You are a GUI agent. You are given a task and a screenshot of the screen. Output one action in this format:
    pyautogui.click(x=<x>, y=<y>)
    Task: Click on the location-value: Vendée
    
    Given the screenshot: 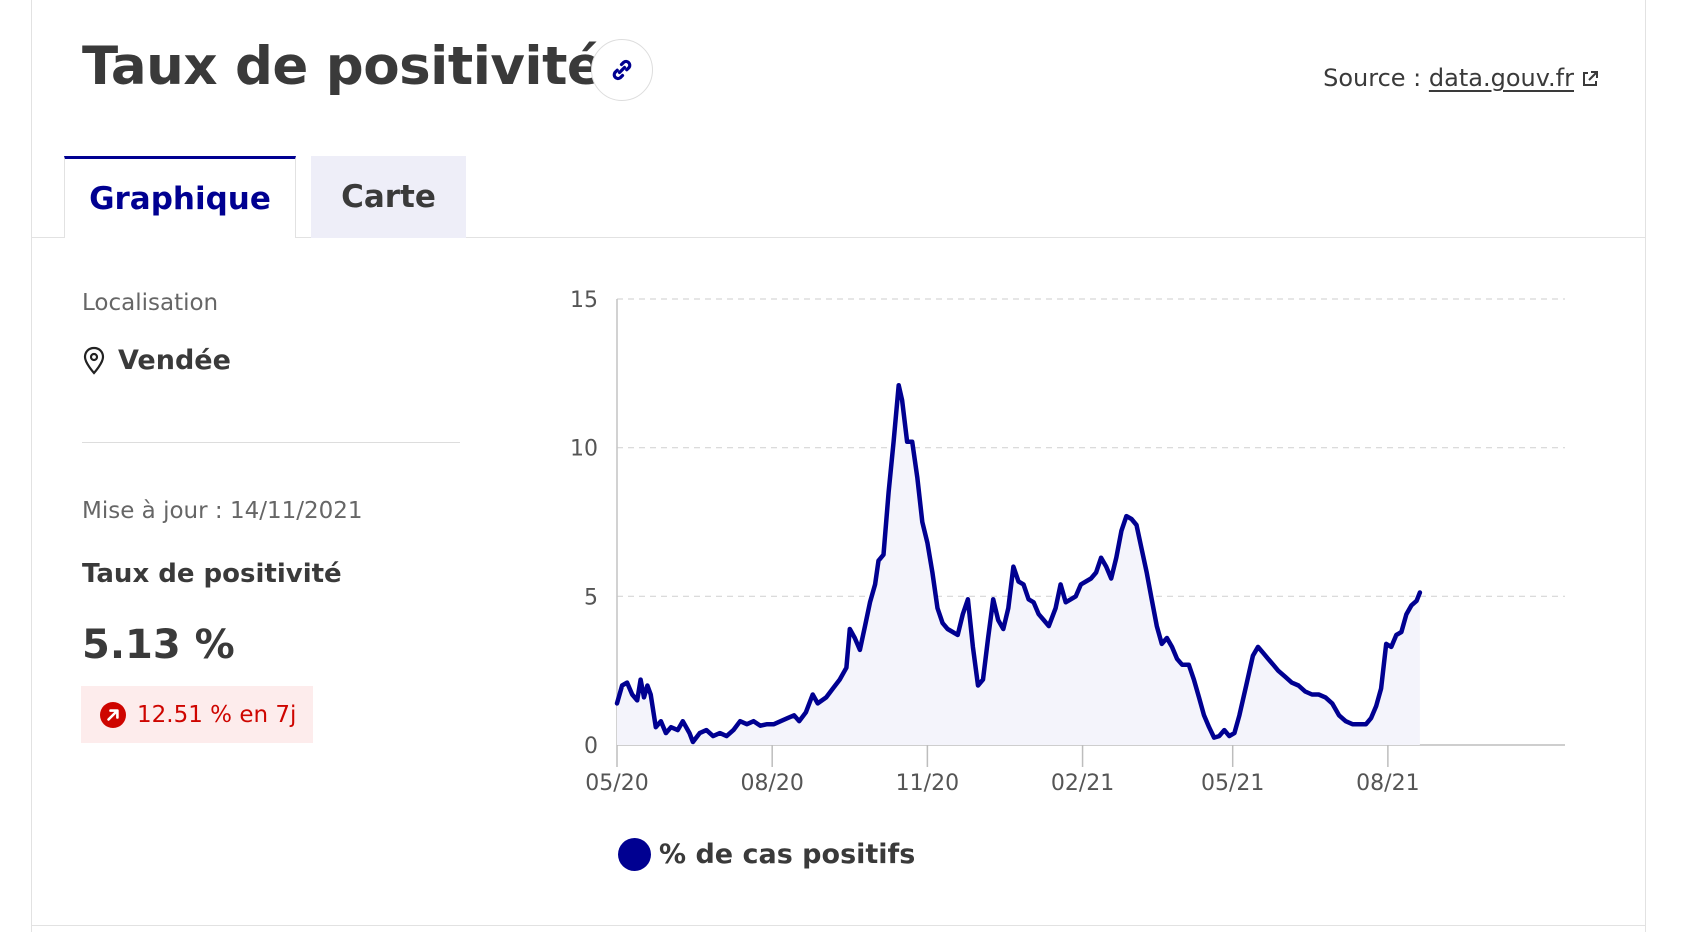 What is the action you would take?
    pyautogui.click(x=174, y=360)
    